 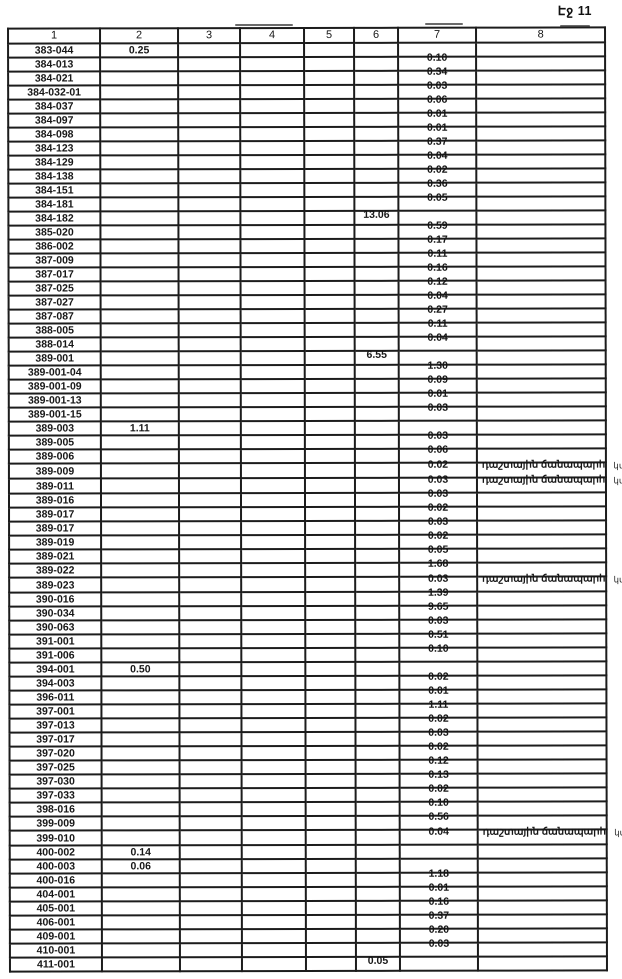 I want to click on margin-note: կմ, so click(x=617, y=579).